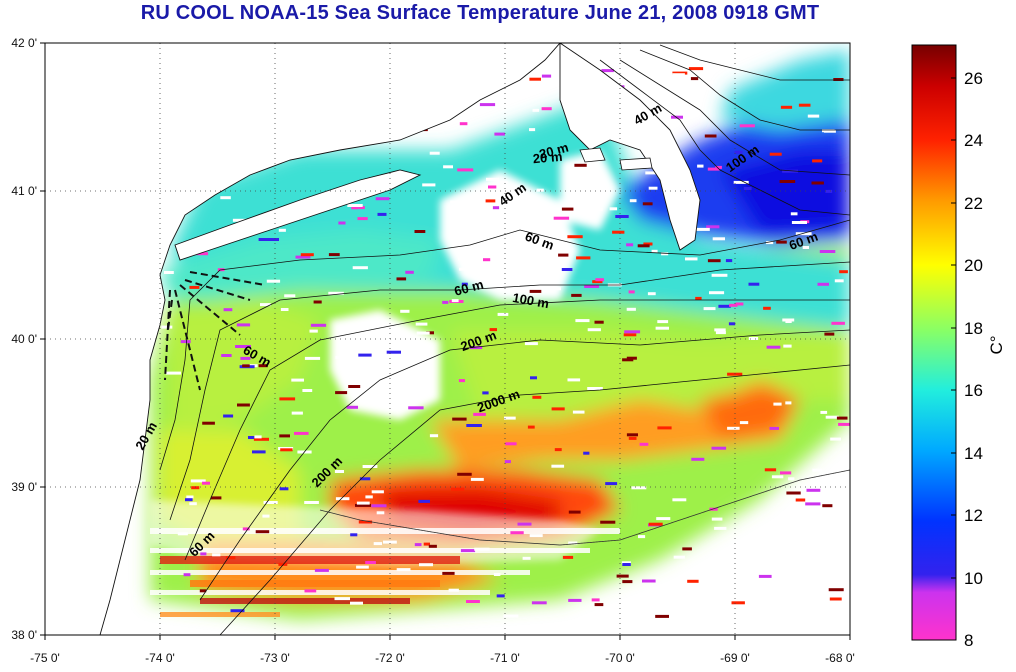 This screenshot has height=672, width=1016. What do you see at coordinates (24, 191) in the screenshot?
I see `y-tick-label: 41 0'` at bounding box center [24, 191].